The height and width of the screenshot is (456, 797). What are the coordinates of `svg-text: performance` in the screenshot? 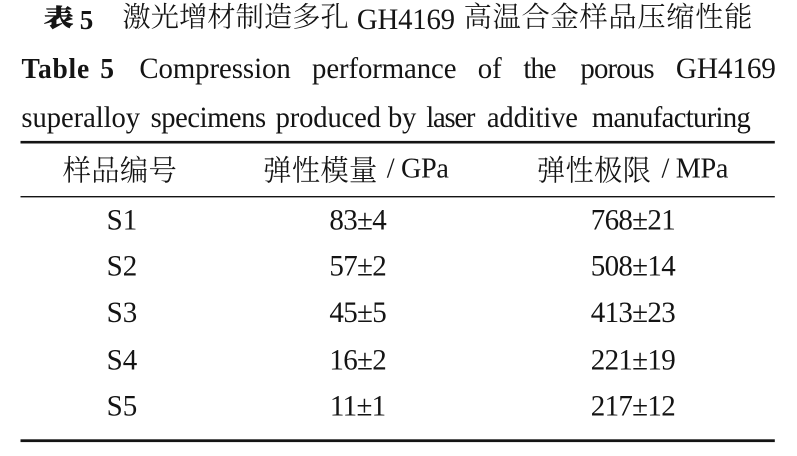 It's located at (384, 69).